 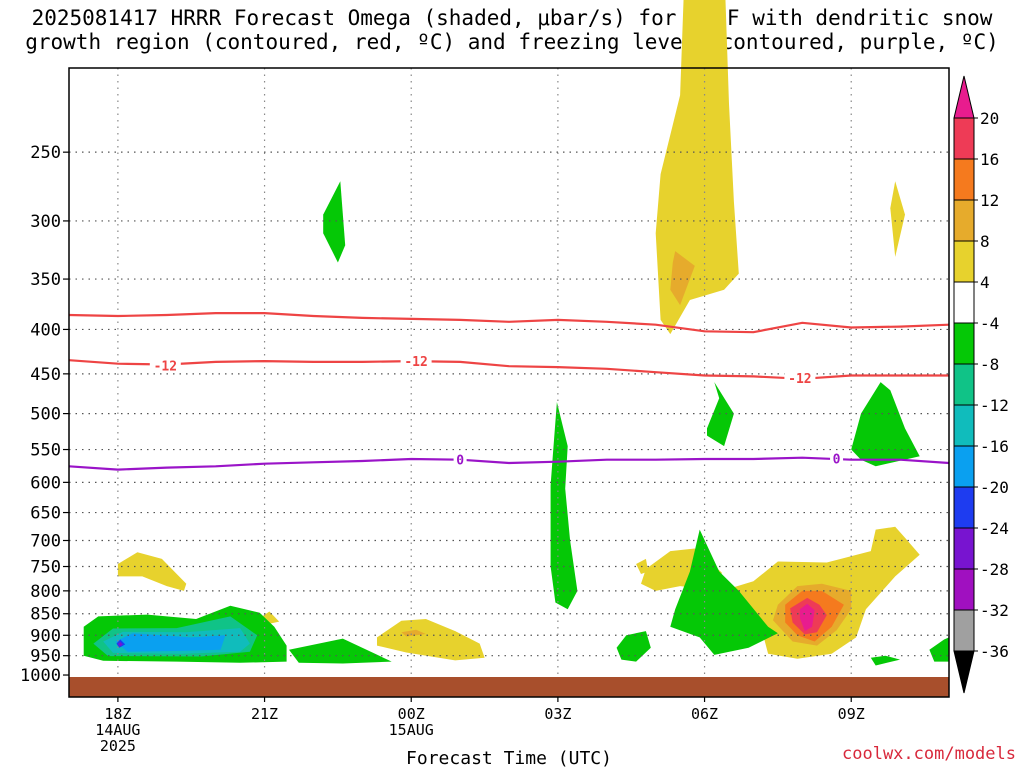 I want to click on y-tick-label: 550, so click(x=45, y=451).